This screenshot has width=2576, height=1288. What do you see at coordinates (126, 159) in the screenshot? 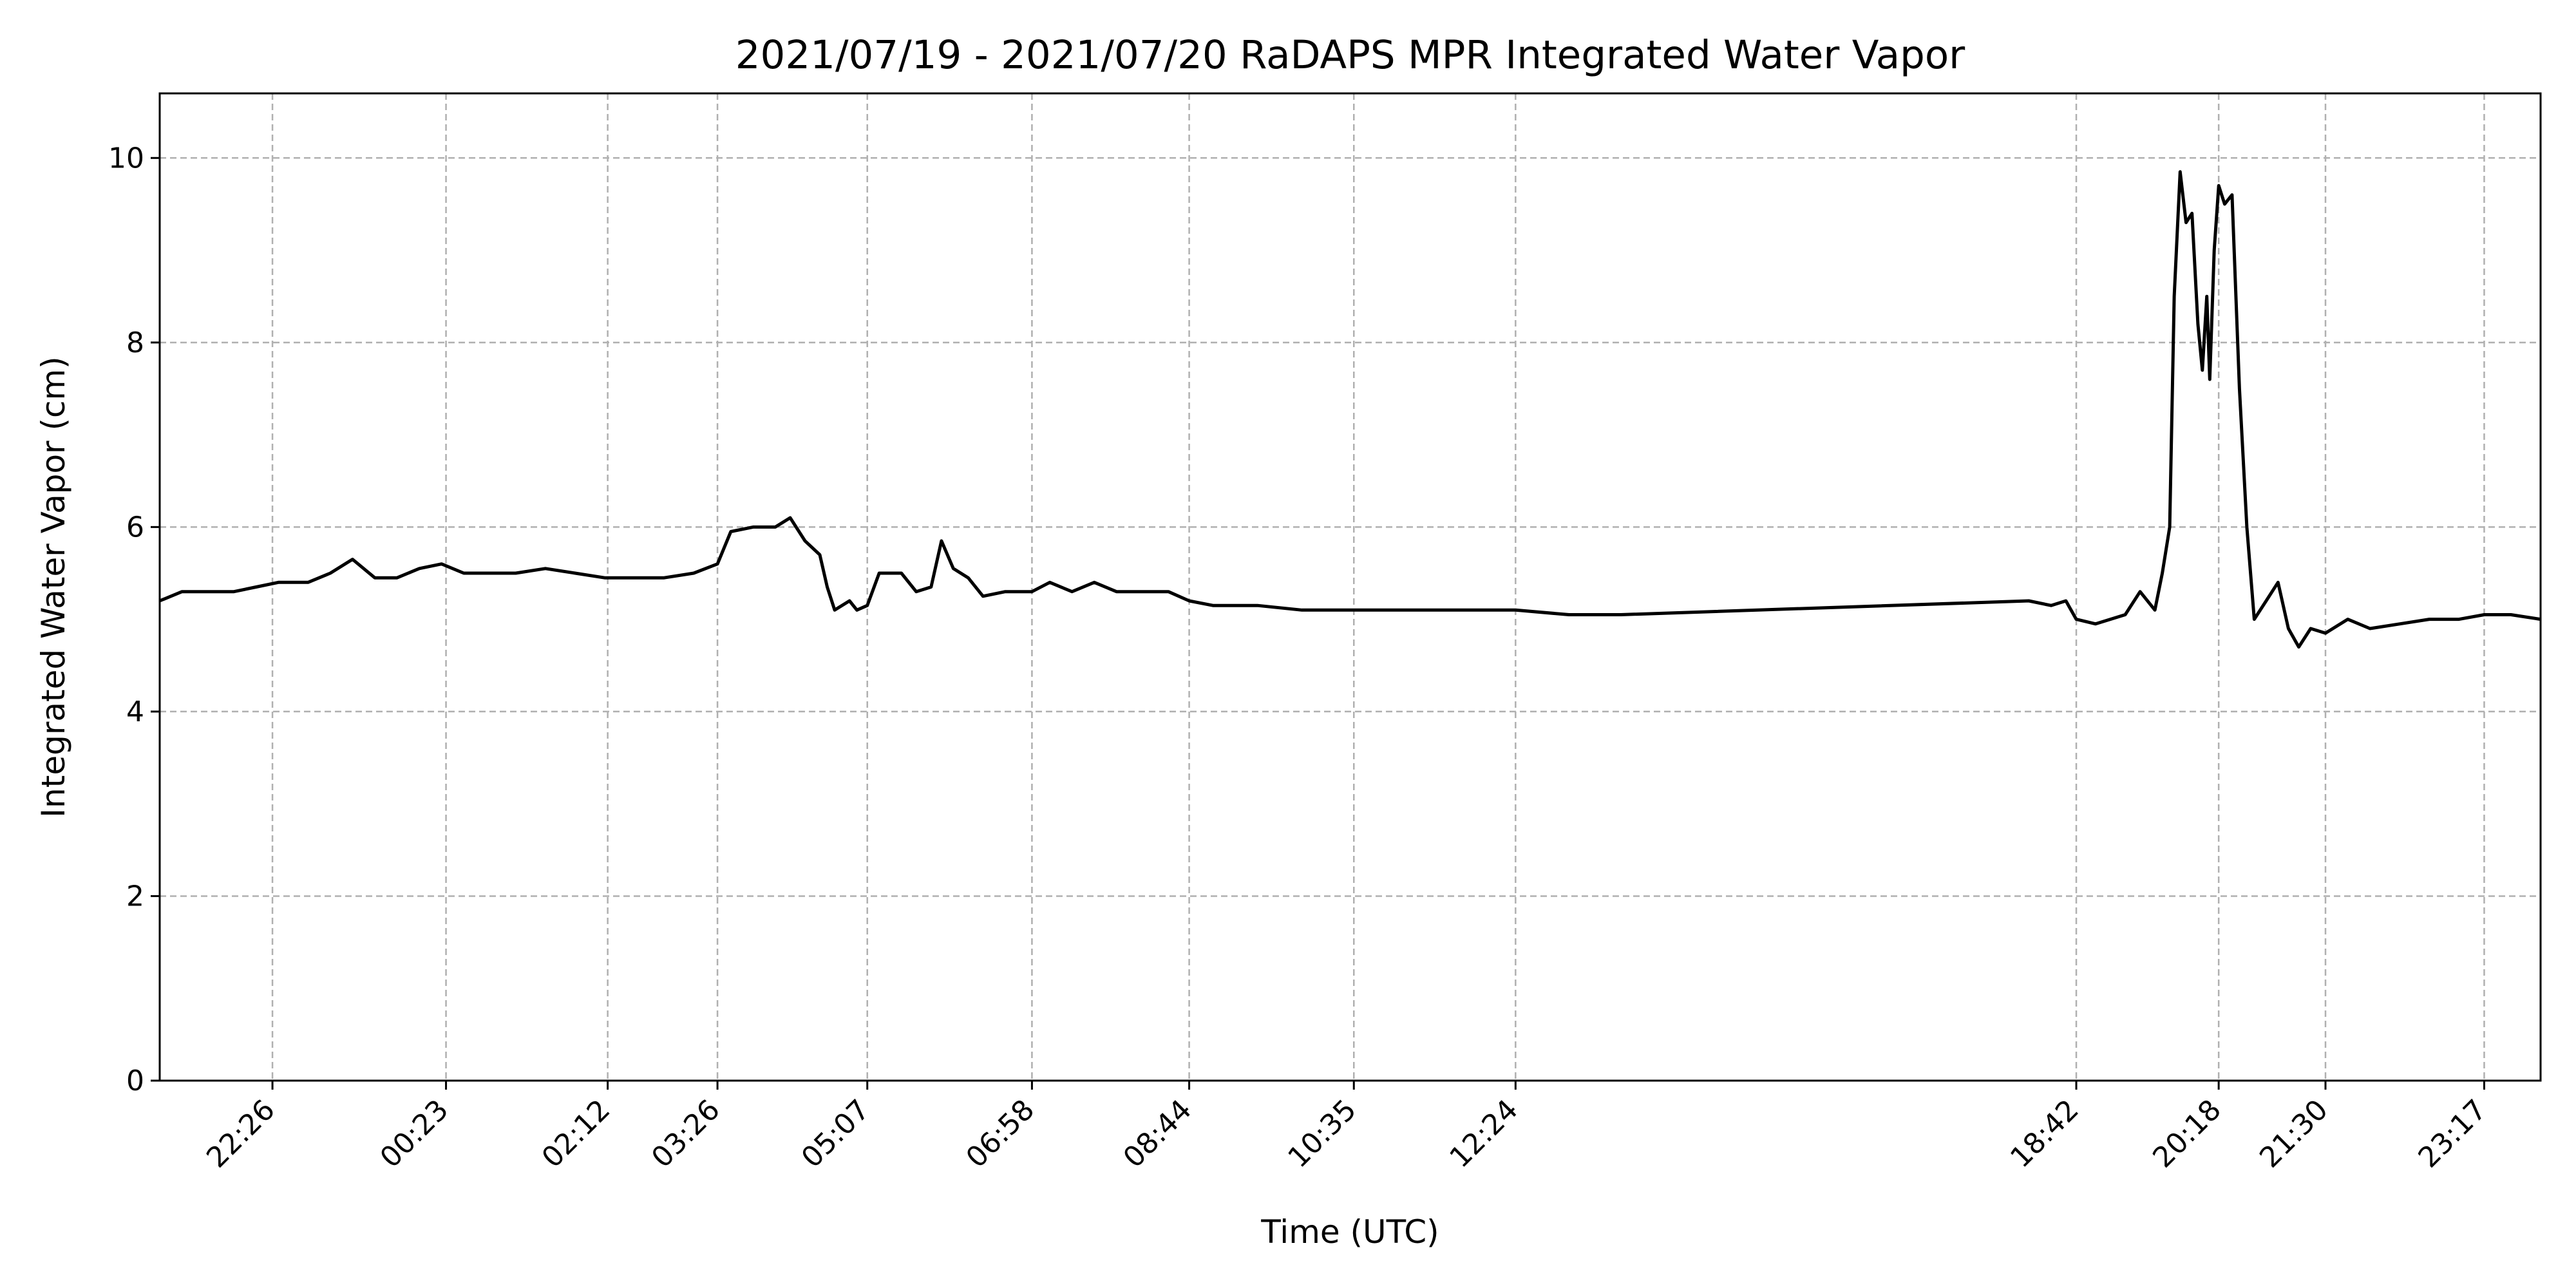
I see `y-tick-label: 10` at bounding box center [126, 159].